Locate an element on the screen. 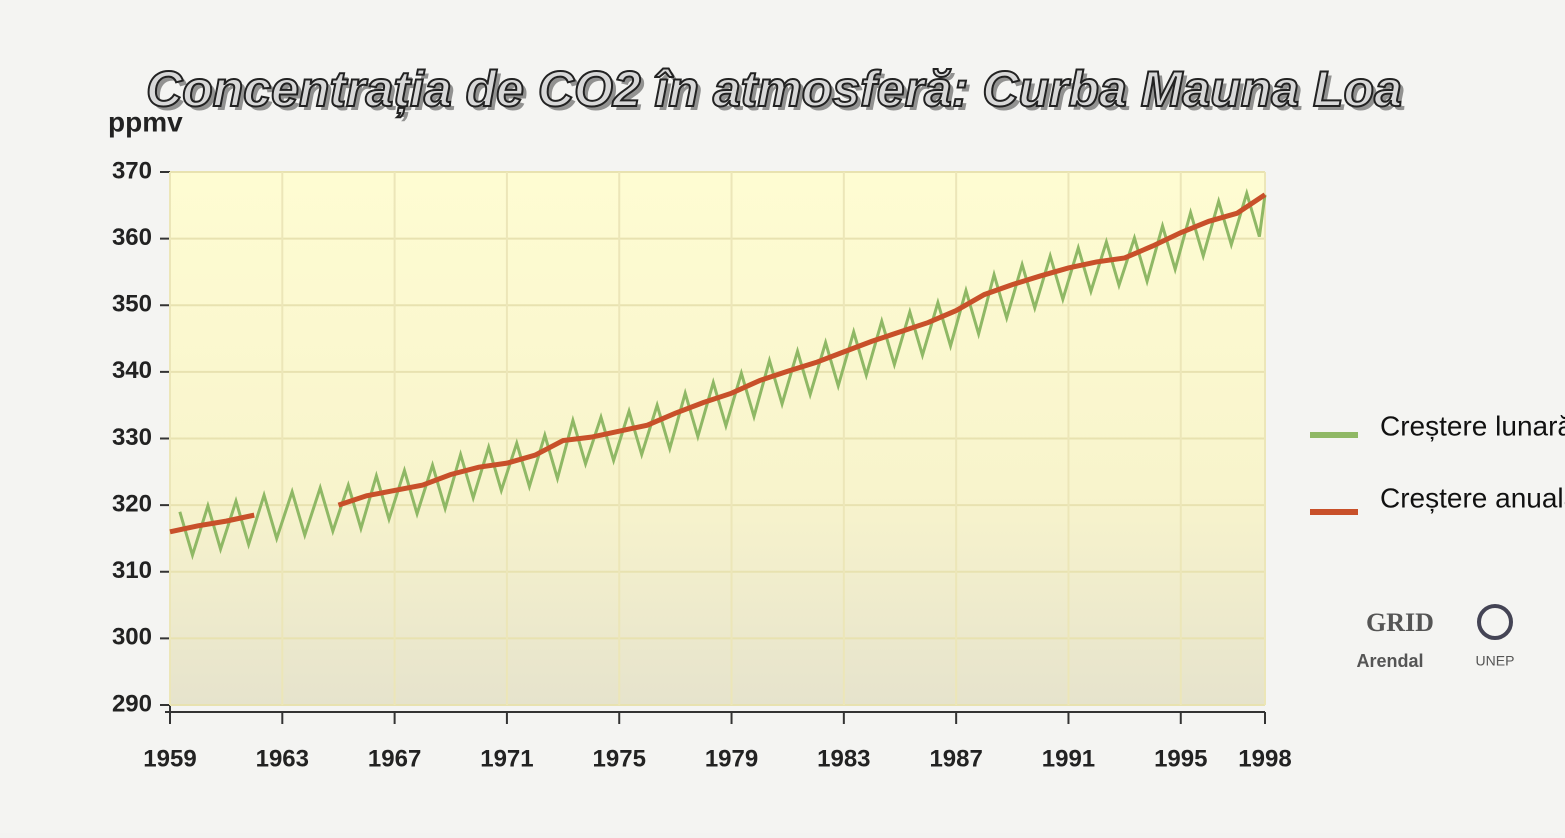 This screenshot has height=838, width=1565. x-tick-label: 1959 is located at coordinates (169, 758).